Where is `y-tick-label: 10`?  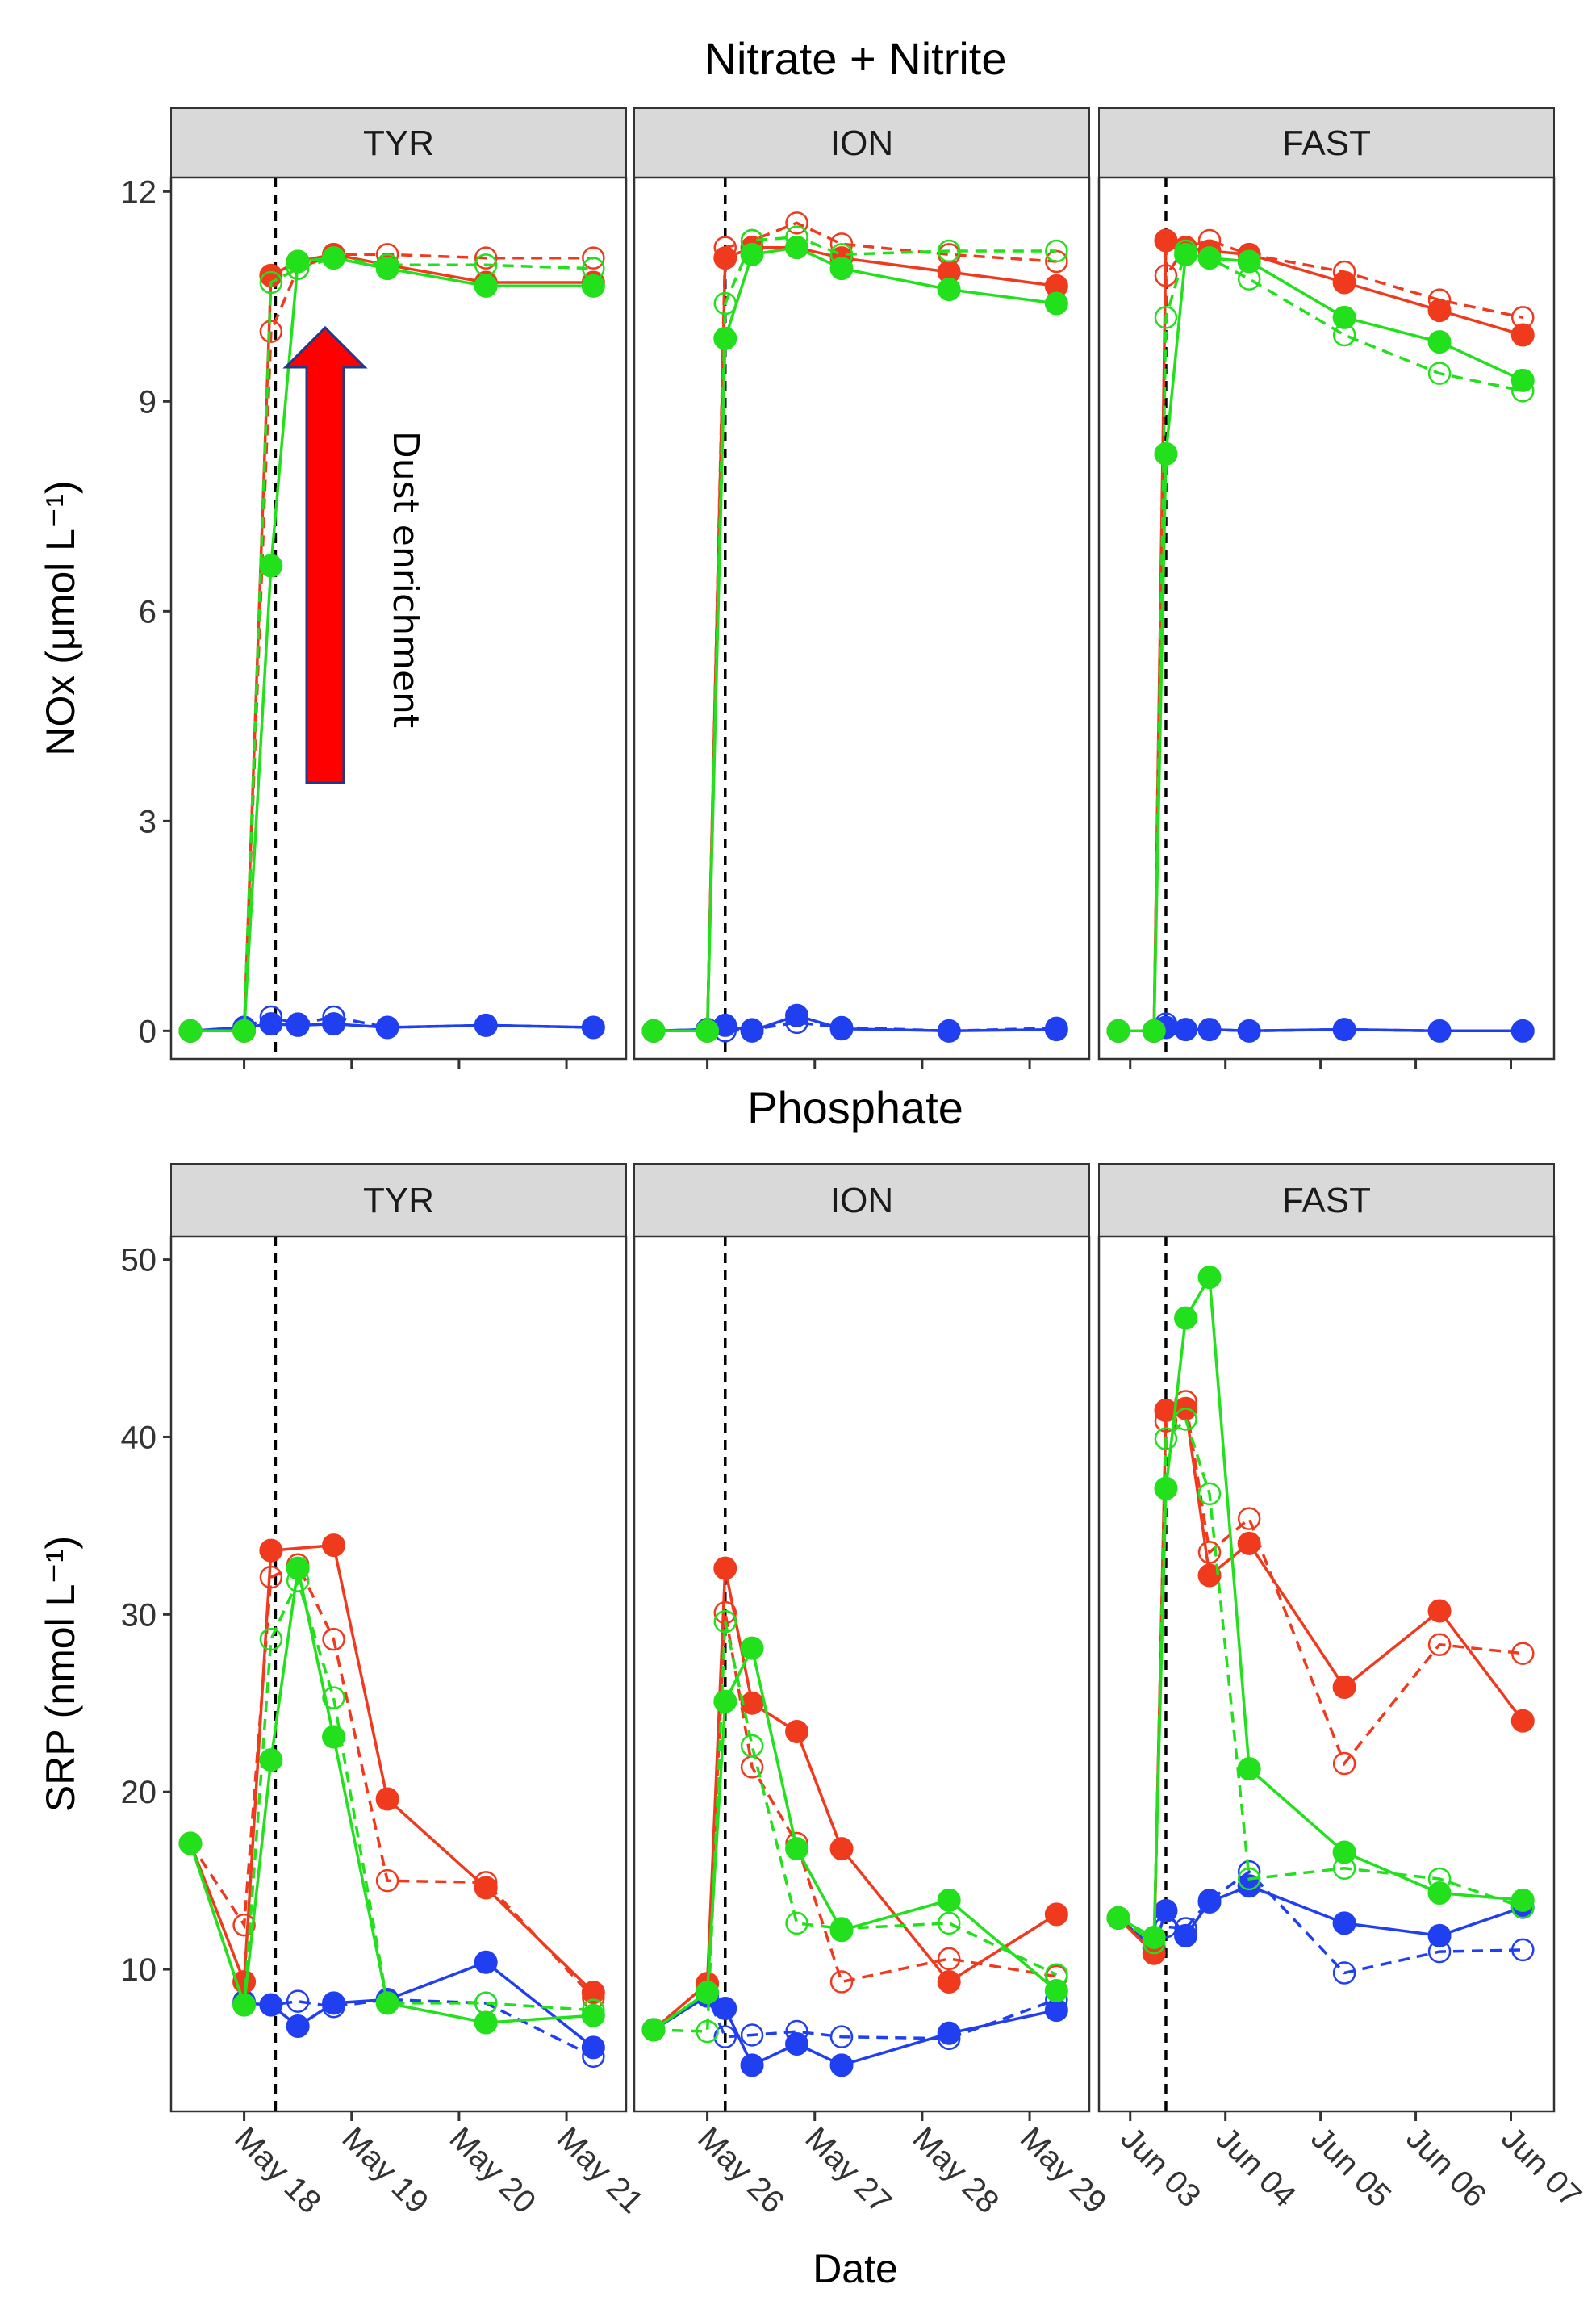 y-tick-label: 10 is located at coordinates (139, 1970).